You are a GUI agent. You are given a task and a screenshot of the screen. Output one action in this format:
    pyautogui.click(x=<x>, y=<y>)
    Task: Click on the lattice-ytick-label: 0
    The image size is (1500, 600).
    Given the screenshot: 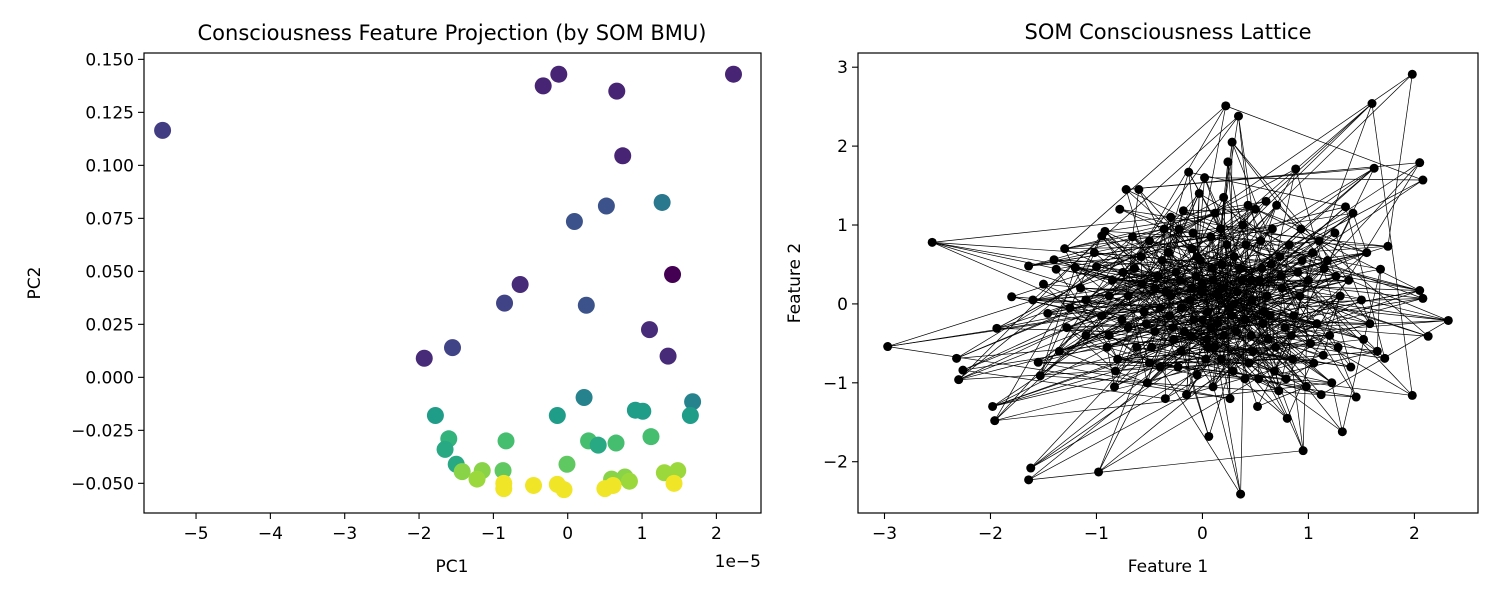 What is the action you would take?
    pyautogui.click(x=842, y=305)
    